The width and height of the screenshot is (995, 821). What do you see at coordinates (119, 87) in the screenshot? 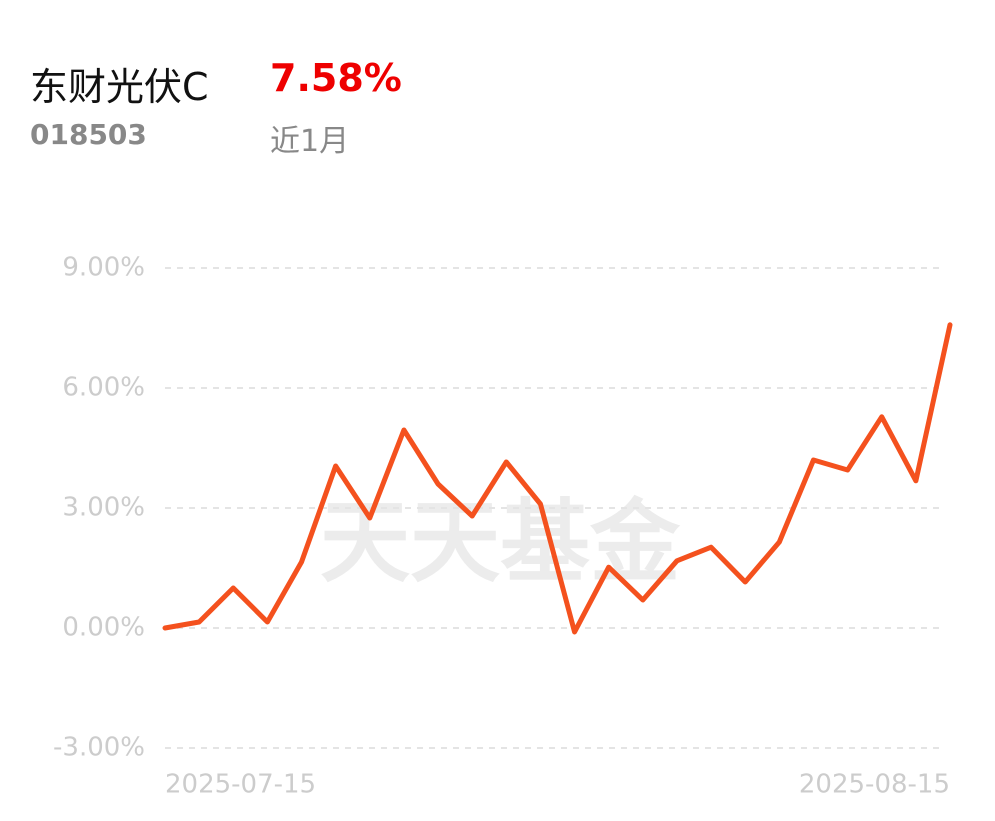
I see `fund-name: 东财光伏C` at bounding box center [119, 87].